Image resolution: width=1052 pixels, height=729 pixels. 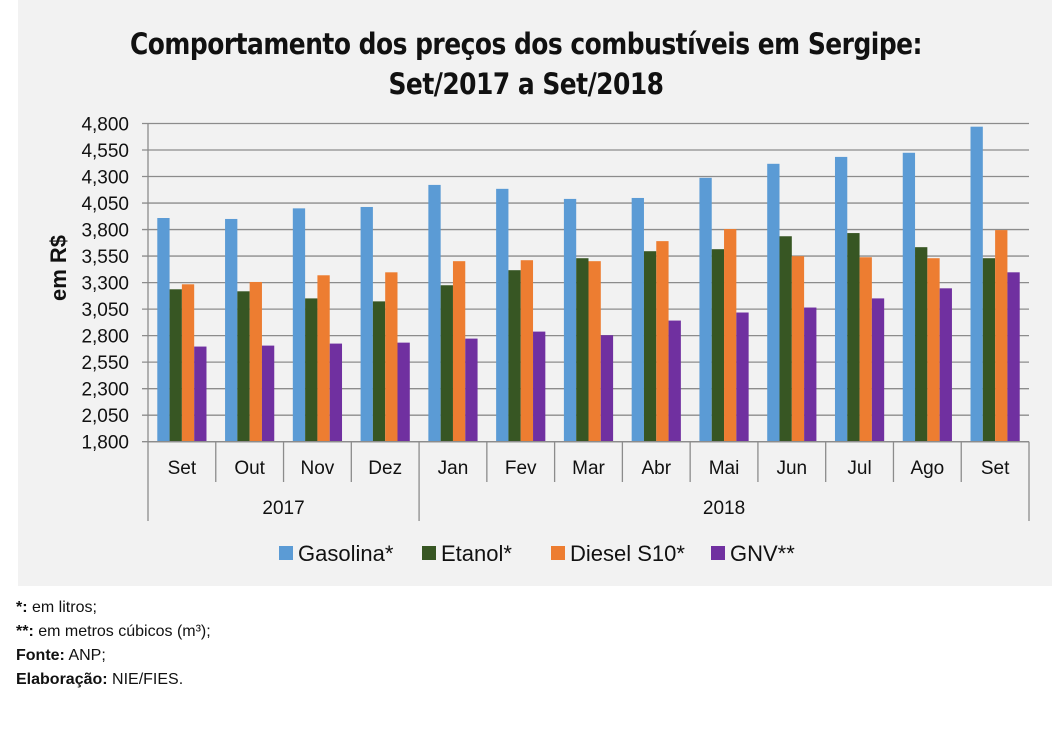 What do you see at coordinates (145, 679) in the screenshot?
I see `footnote-text: NIE/FIES.` at bounding box center [145, 679].